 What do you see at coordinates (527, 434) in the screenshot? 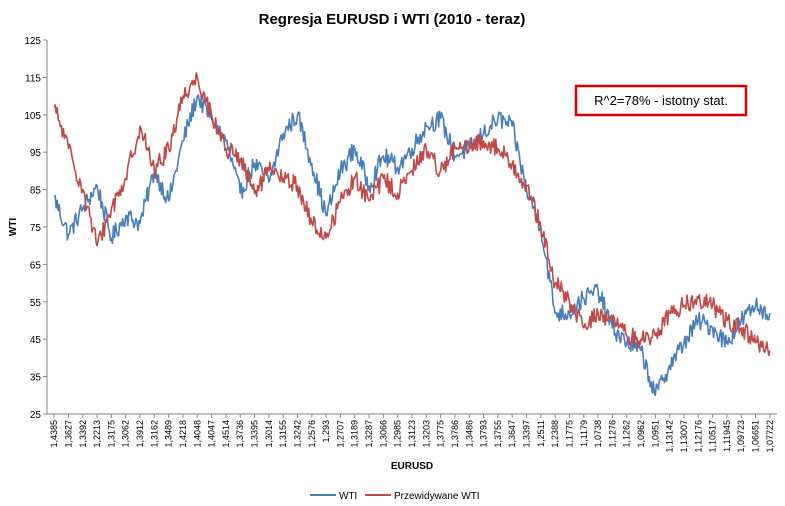
I see `x-tick-label: 1,3397` at bounding box center [527, 434].